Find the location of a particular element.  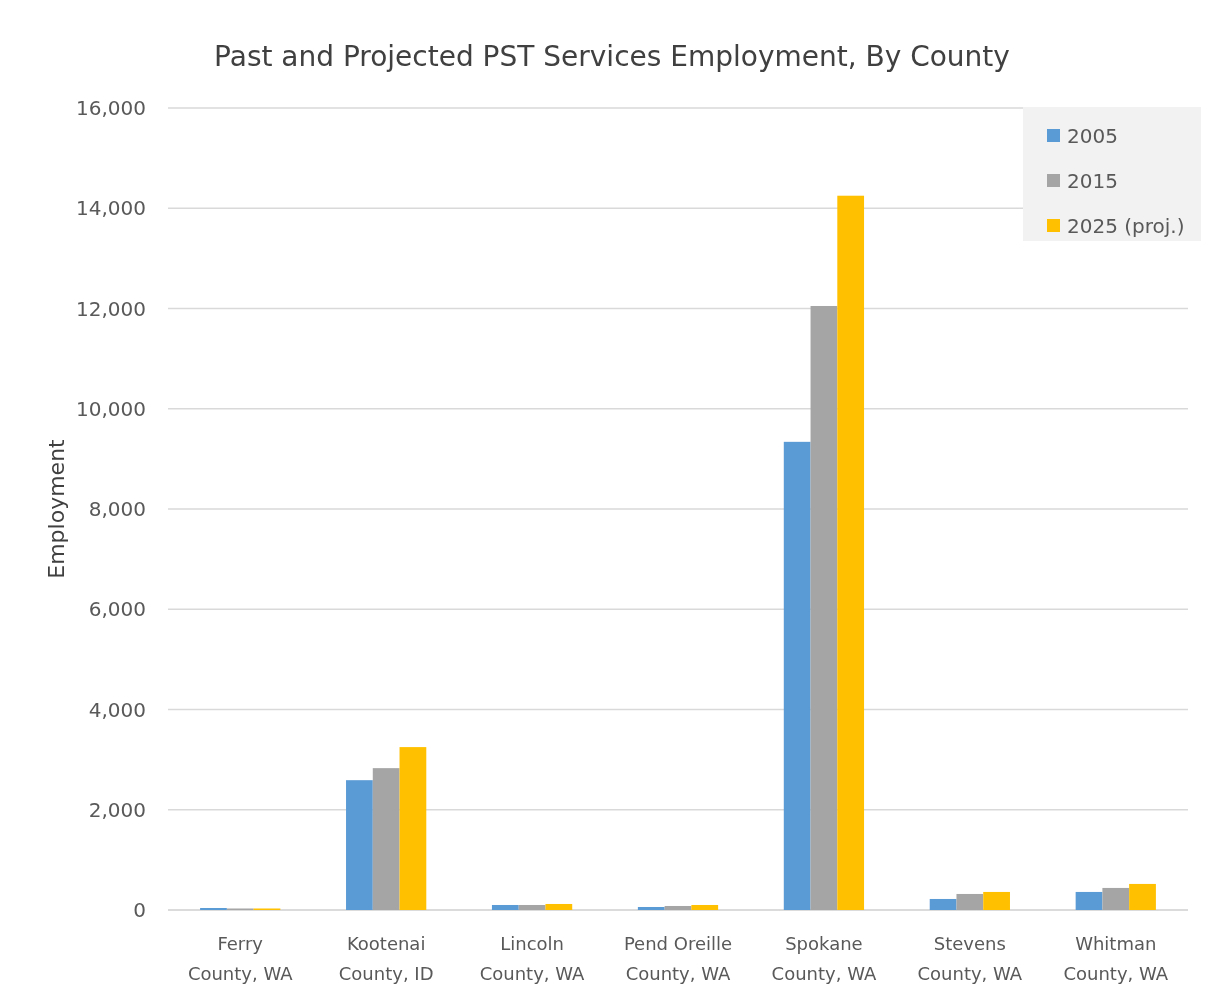

y-tick-label: 10,000 is located at coordinates (111, 408).